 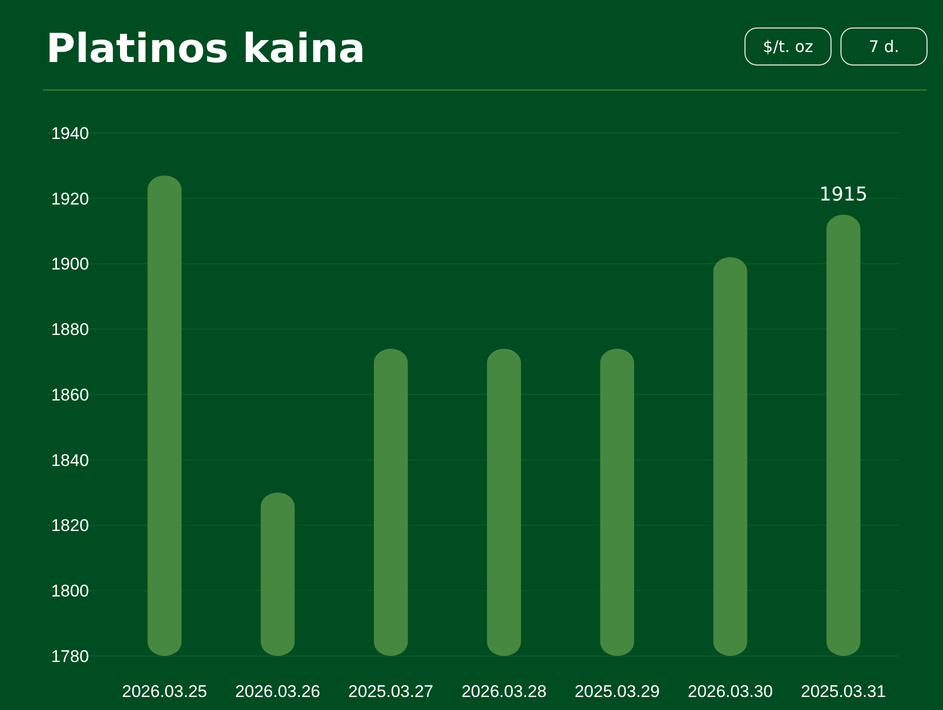 What do you see at coordinates (504, 691) in the screenshot?
I see `x-tick-label: 2026.03.28` at bounding box center [504, 691].